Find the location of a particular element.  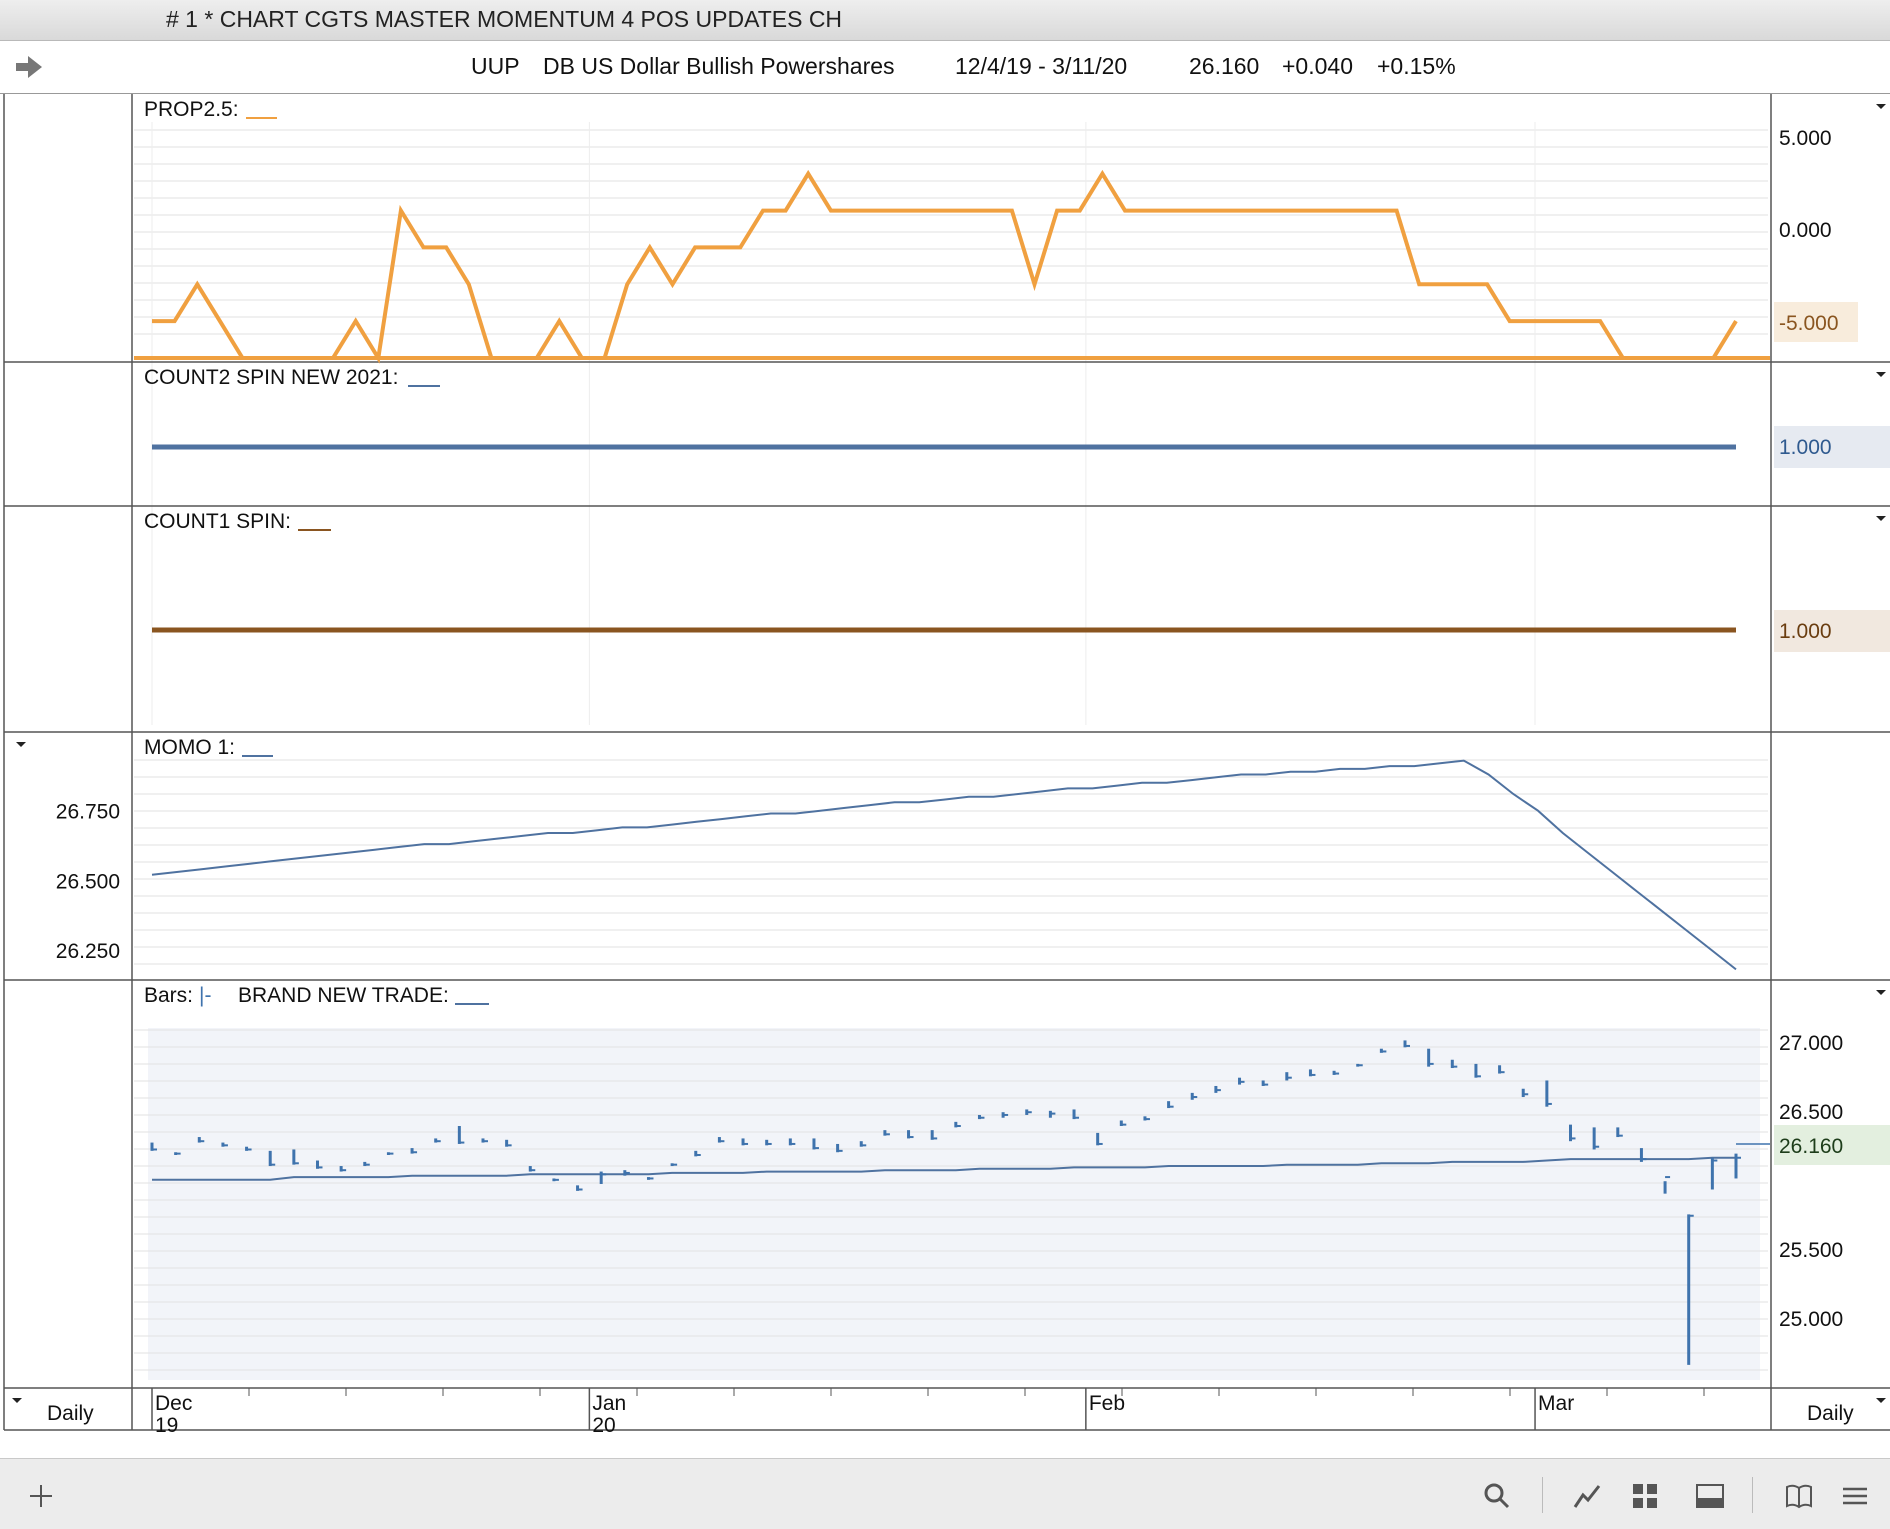

momo-series: 26.750 26.500 26.250 is located at coordinates (896, 865).